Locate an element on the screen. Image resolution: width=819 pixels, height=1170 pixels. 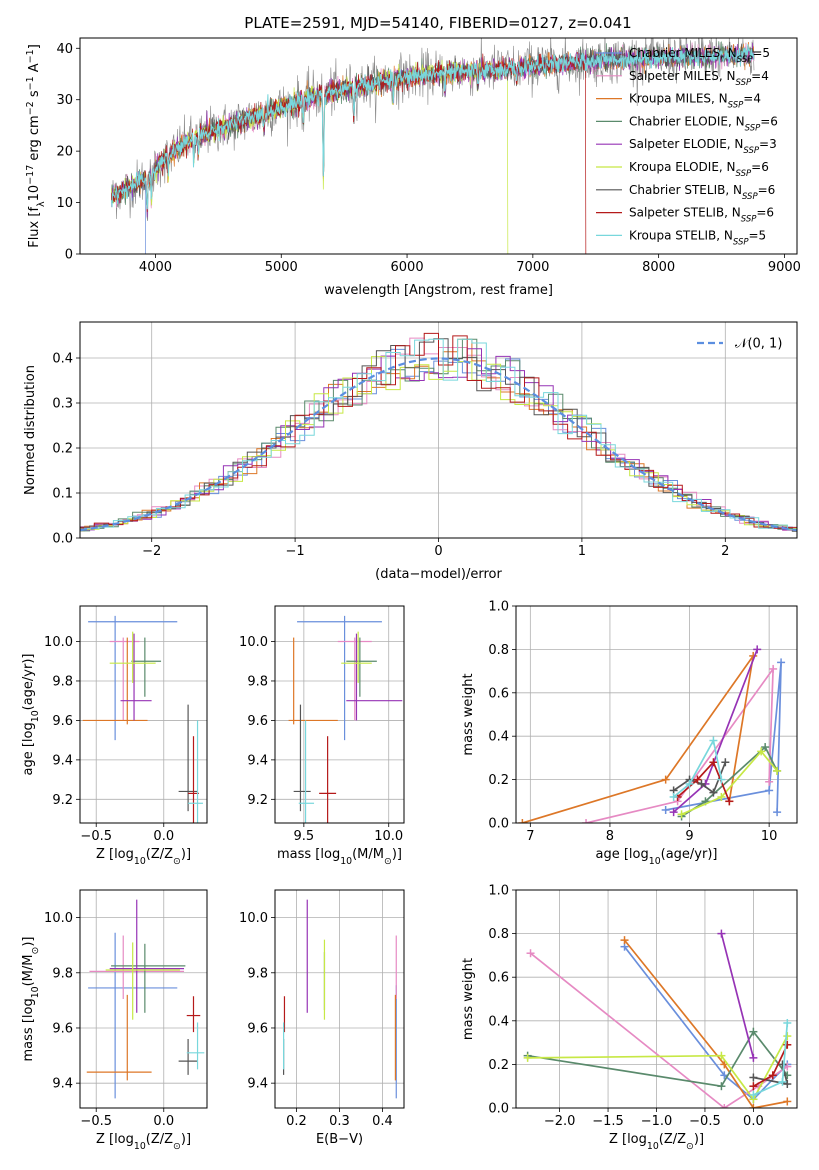
series-line-kroupa-miles is located at coordinates (638, 739).